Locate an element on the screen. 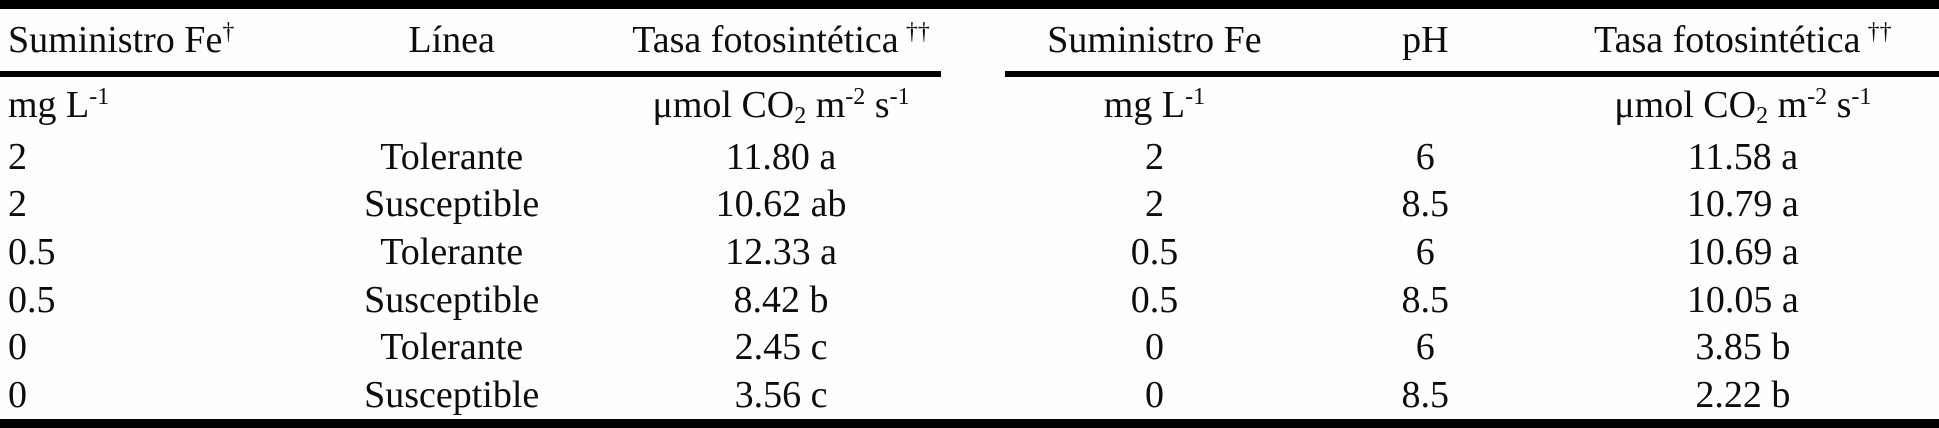 The width and height of the screenshot is (1939, 428). header-suministro-fe: Suministro Fe is located at coordinates (1154, 43).